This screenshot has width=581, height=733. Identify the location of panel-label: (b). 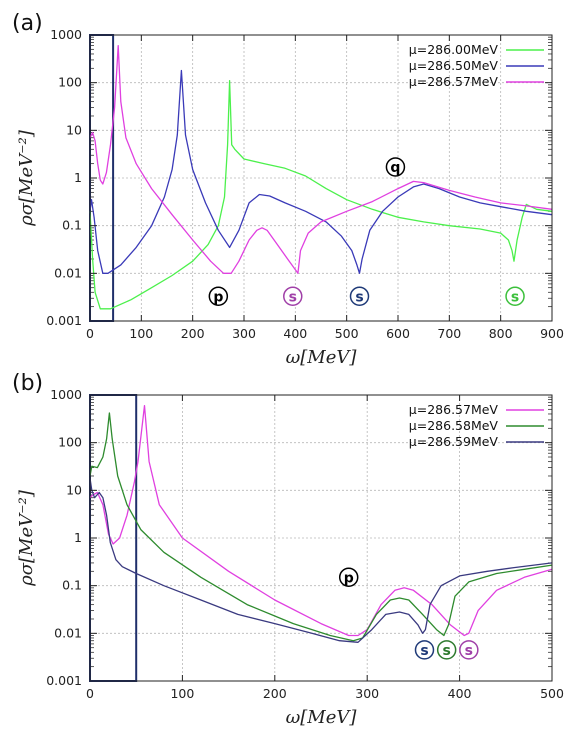
(27, 383).